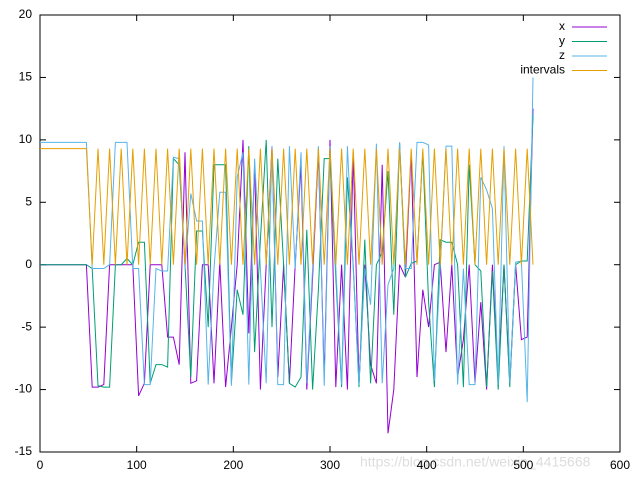  What do you see at coordinates (233, 465) in the screenshot?
I see `x-tick-label: 200` at bounding box center [233, 465].